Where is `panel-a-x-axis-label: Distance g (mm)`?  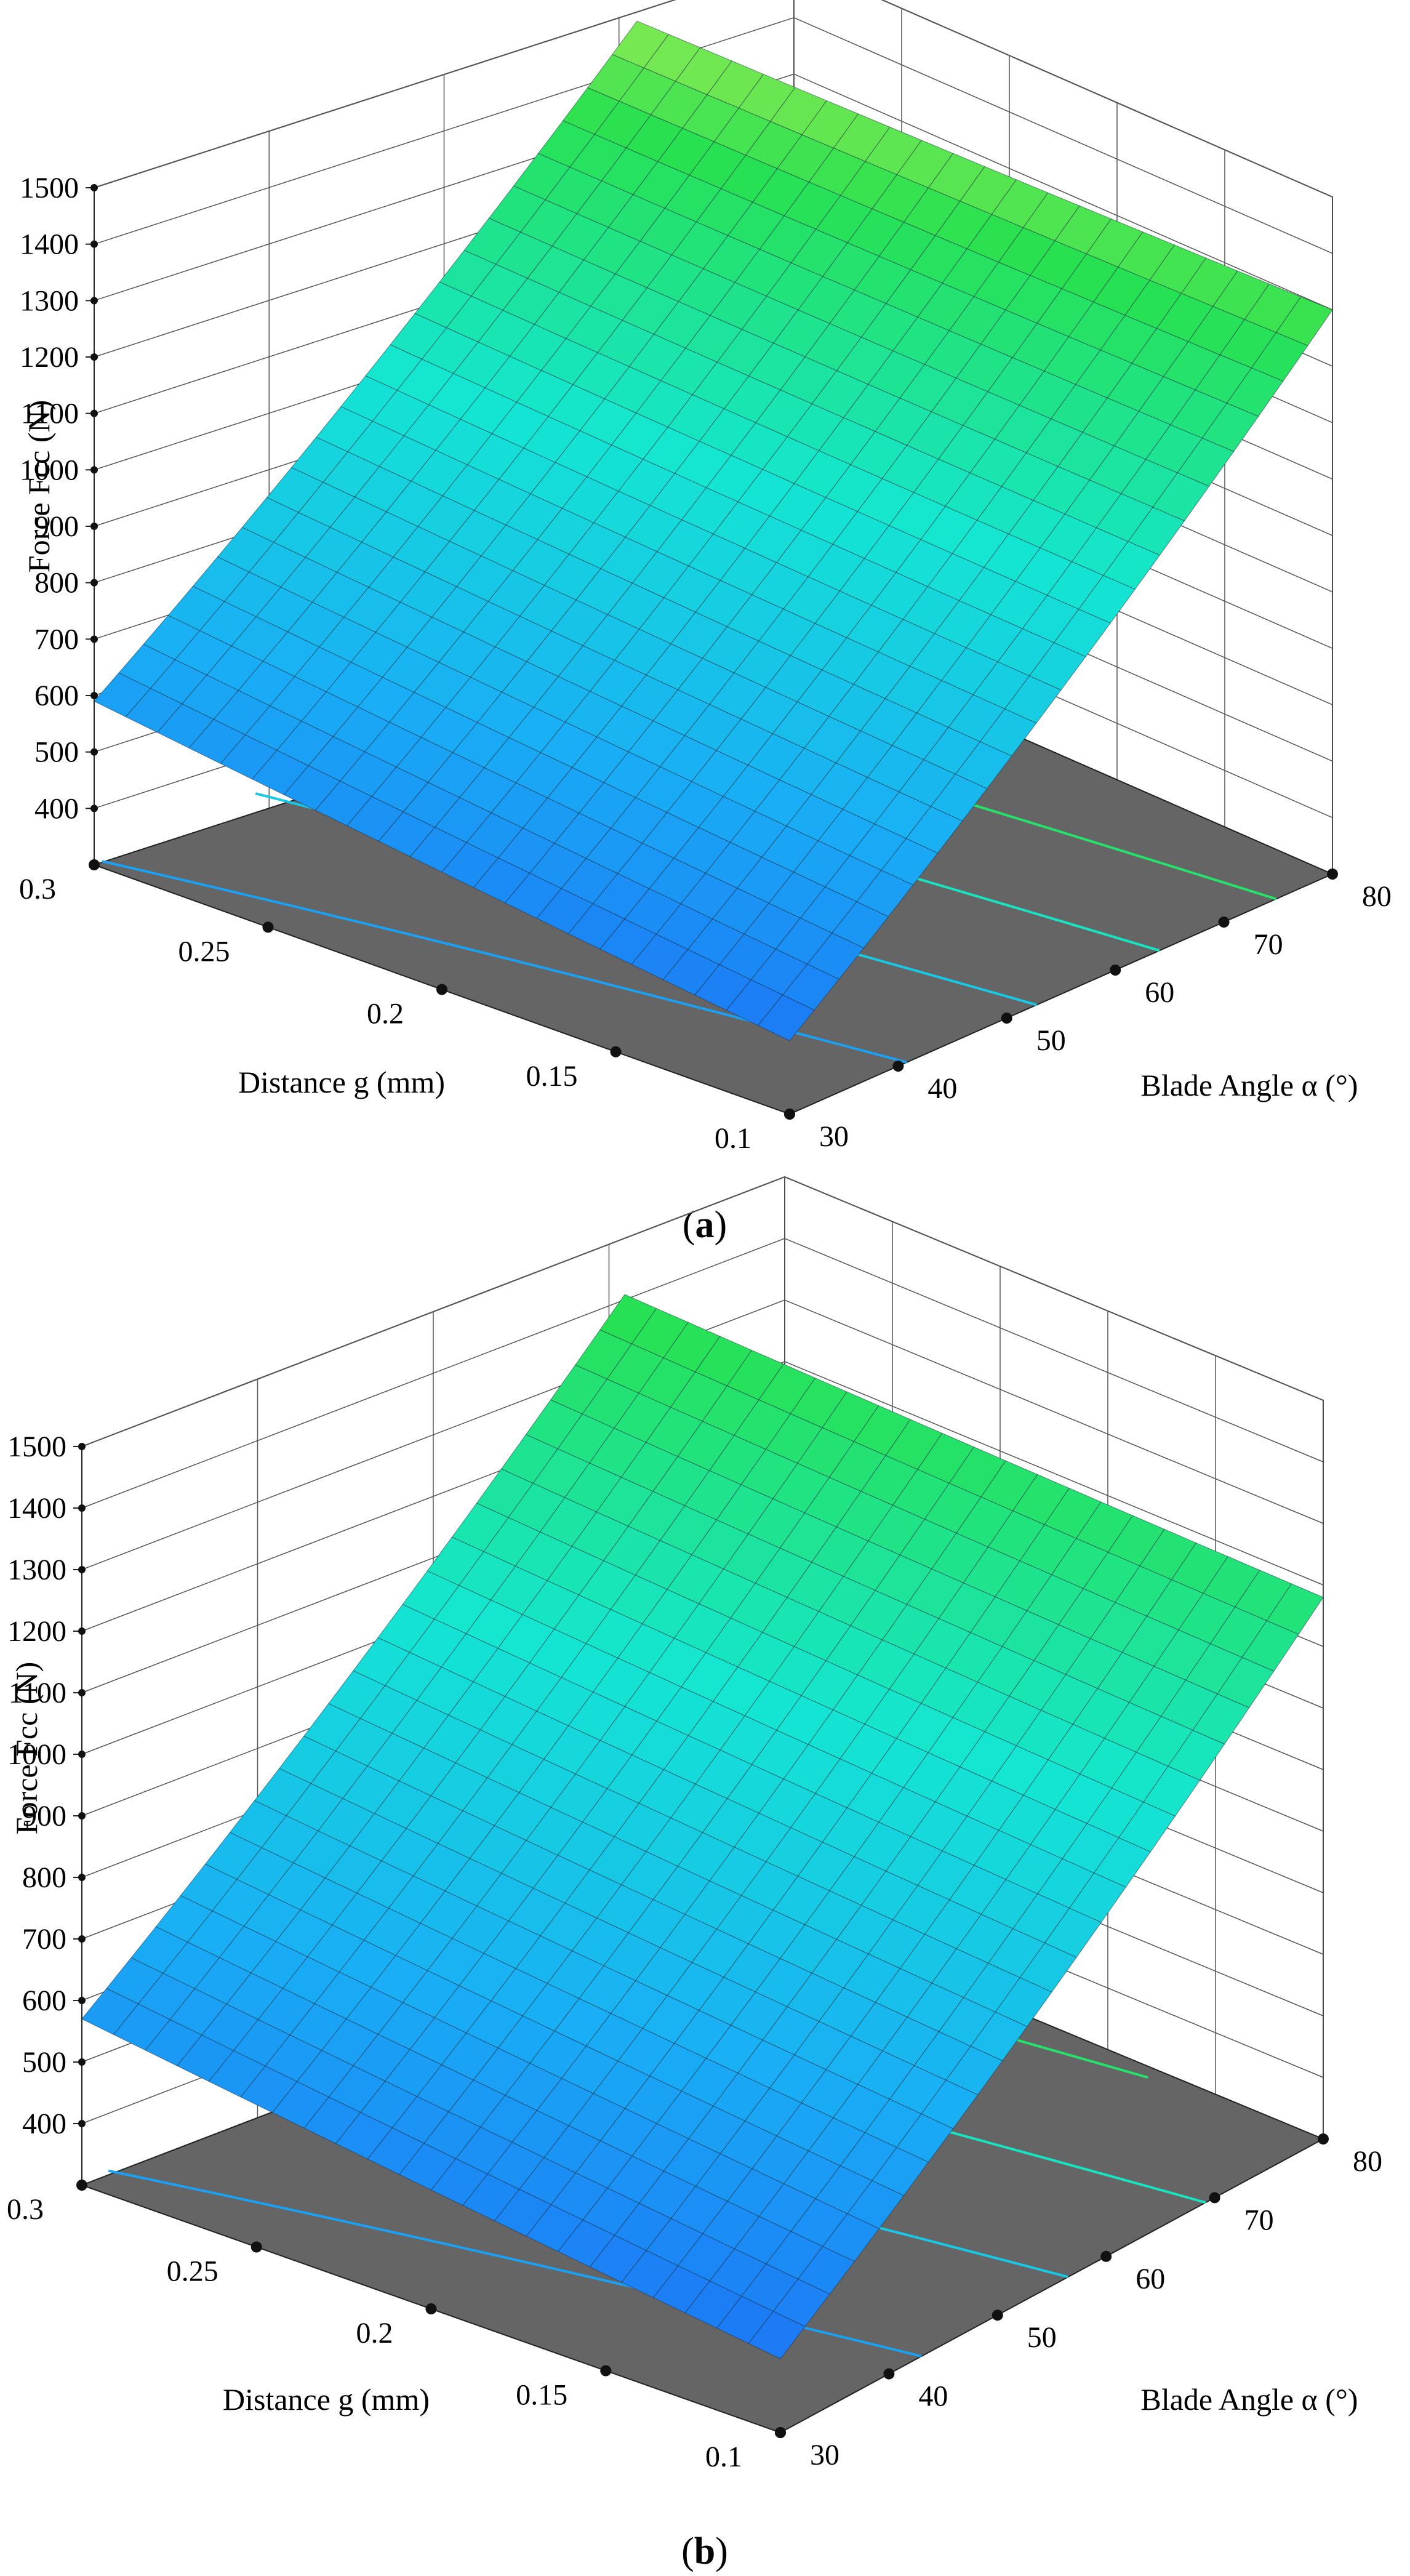 panel-a-x-axis-label: Distance g (mm) is located at coordinates (341, 1082).